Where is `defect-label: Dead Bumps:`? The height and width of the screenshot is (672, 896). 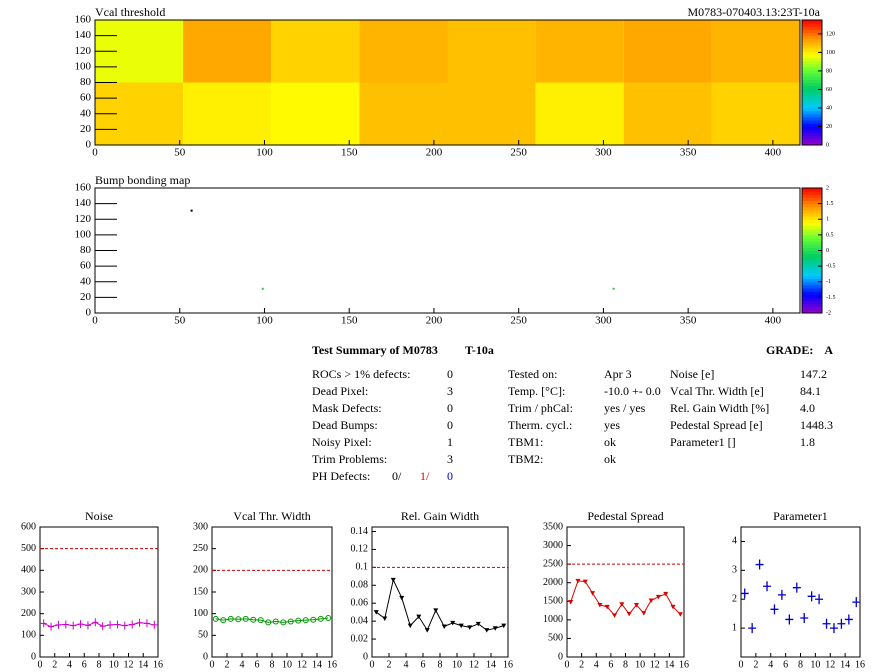
defect-label: Dead Bumps: is located at coordinates (345, 425).